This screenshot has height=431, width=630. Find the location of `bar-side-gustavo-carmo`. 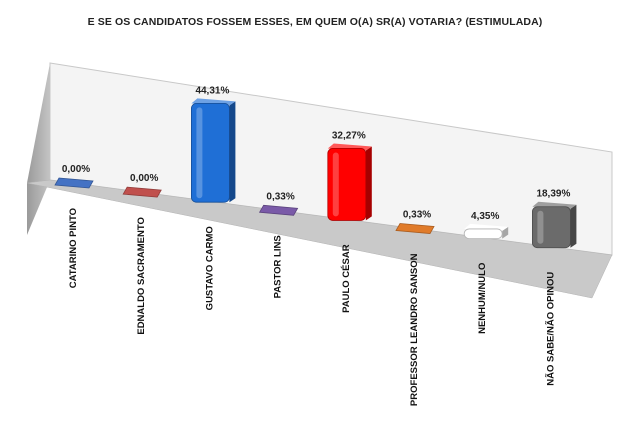

bar-side-gustavo-carmo is located at coordinates (232, 152).